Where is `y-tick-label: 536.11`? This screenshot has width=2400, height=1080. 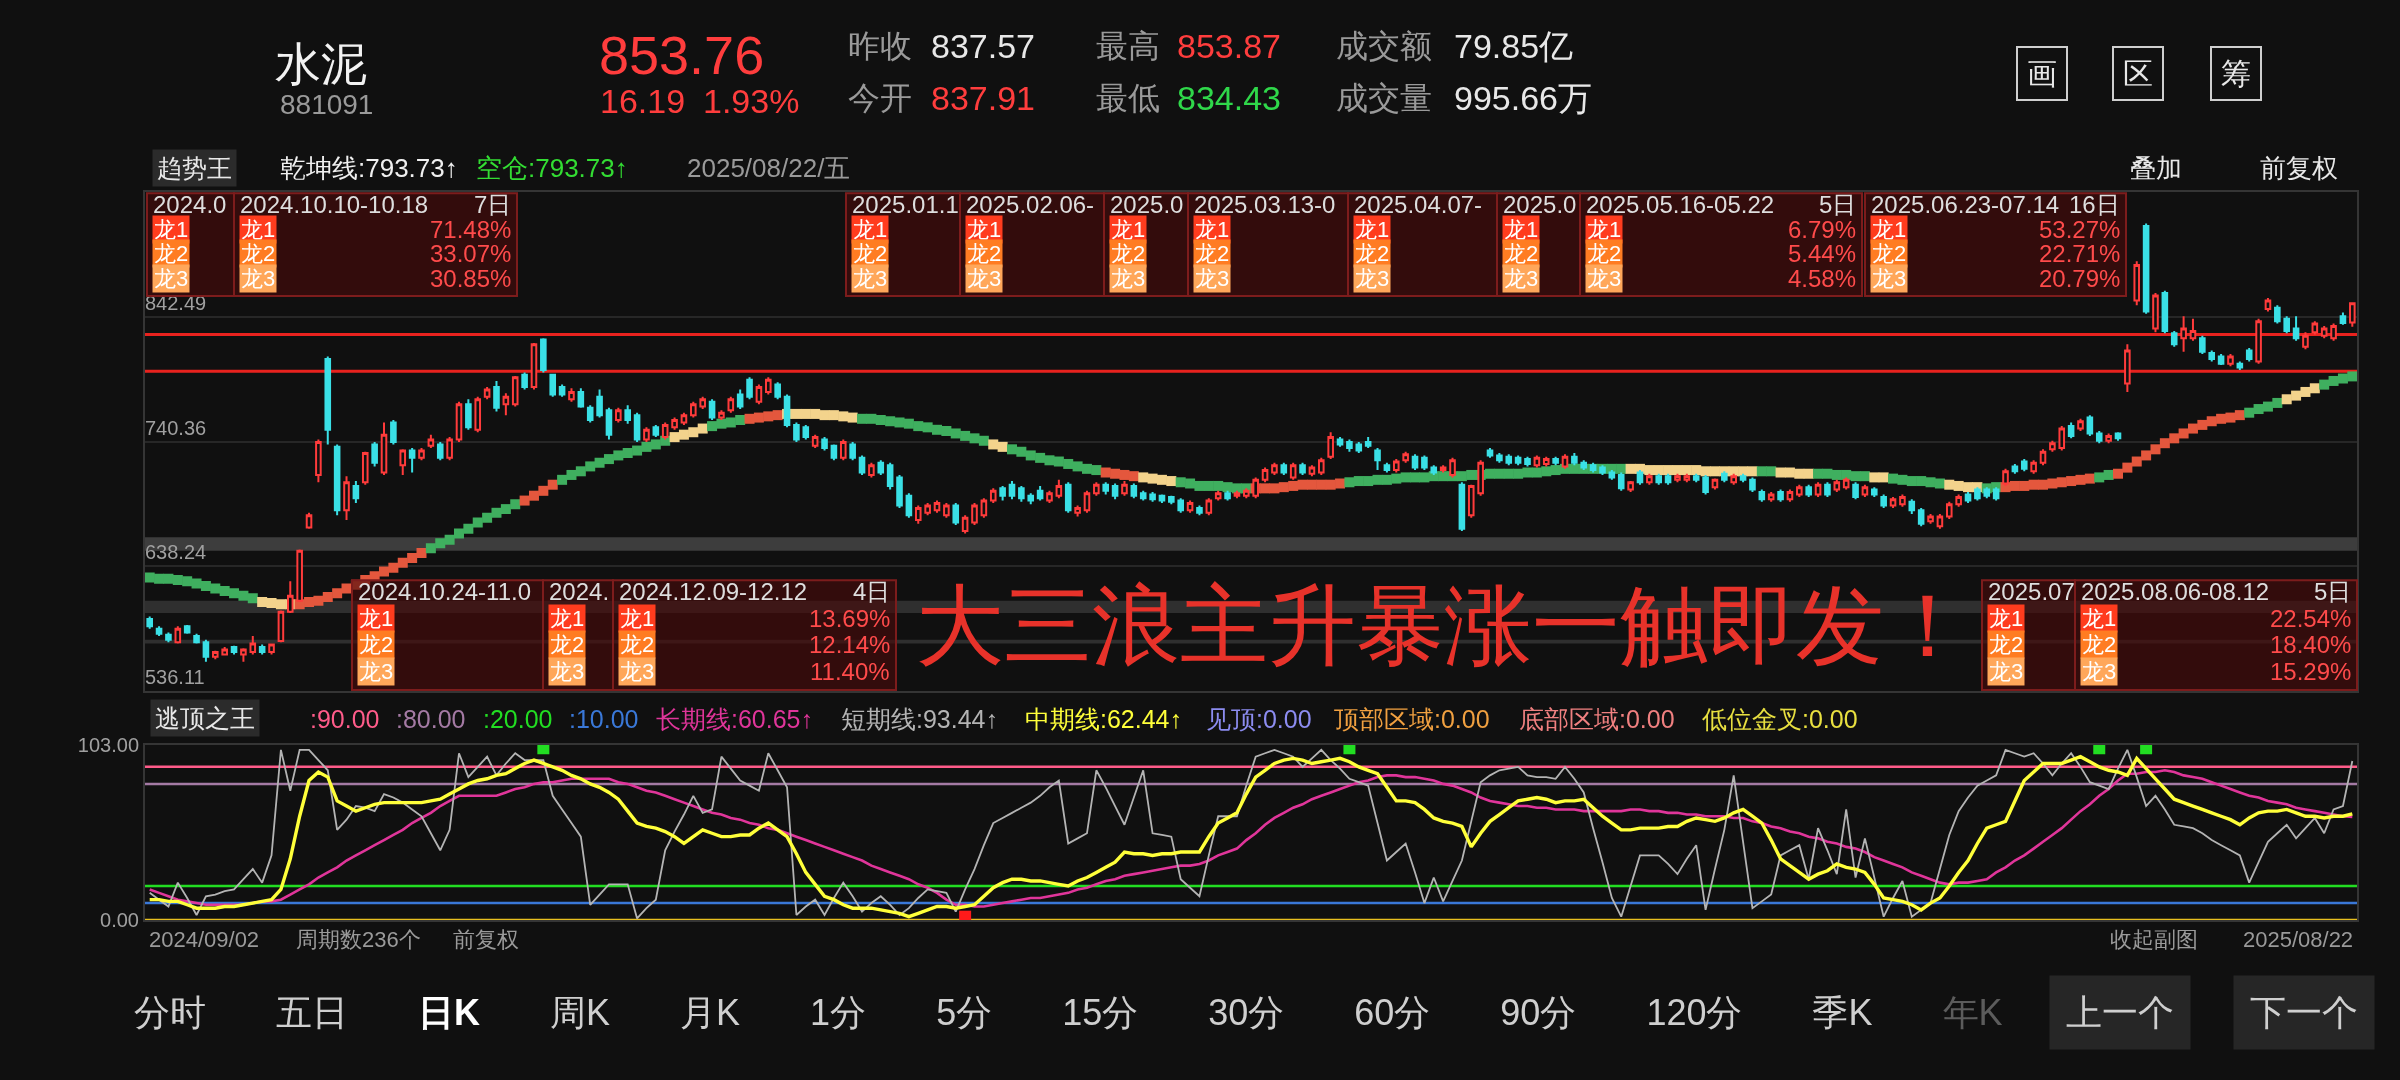
y-tick-label: 536.11 is located at coordinates (175, 676).